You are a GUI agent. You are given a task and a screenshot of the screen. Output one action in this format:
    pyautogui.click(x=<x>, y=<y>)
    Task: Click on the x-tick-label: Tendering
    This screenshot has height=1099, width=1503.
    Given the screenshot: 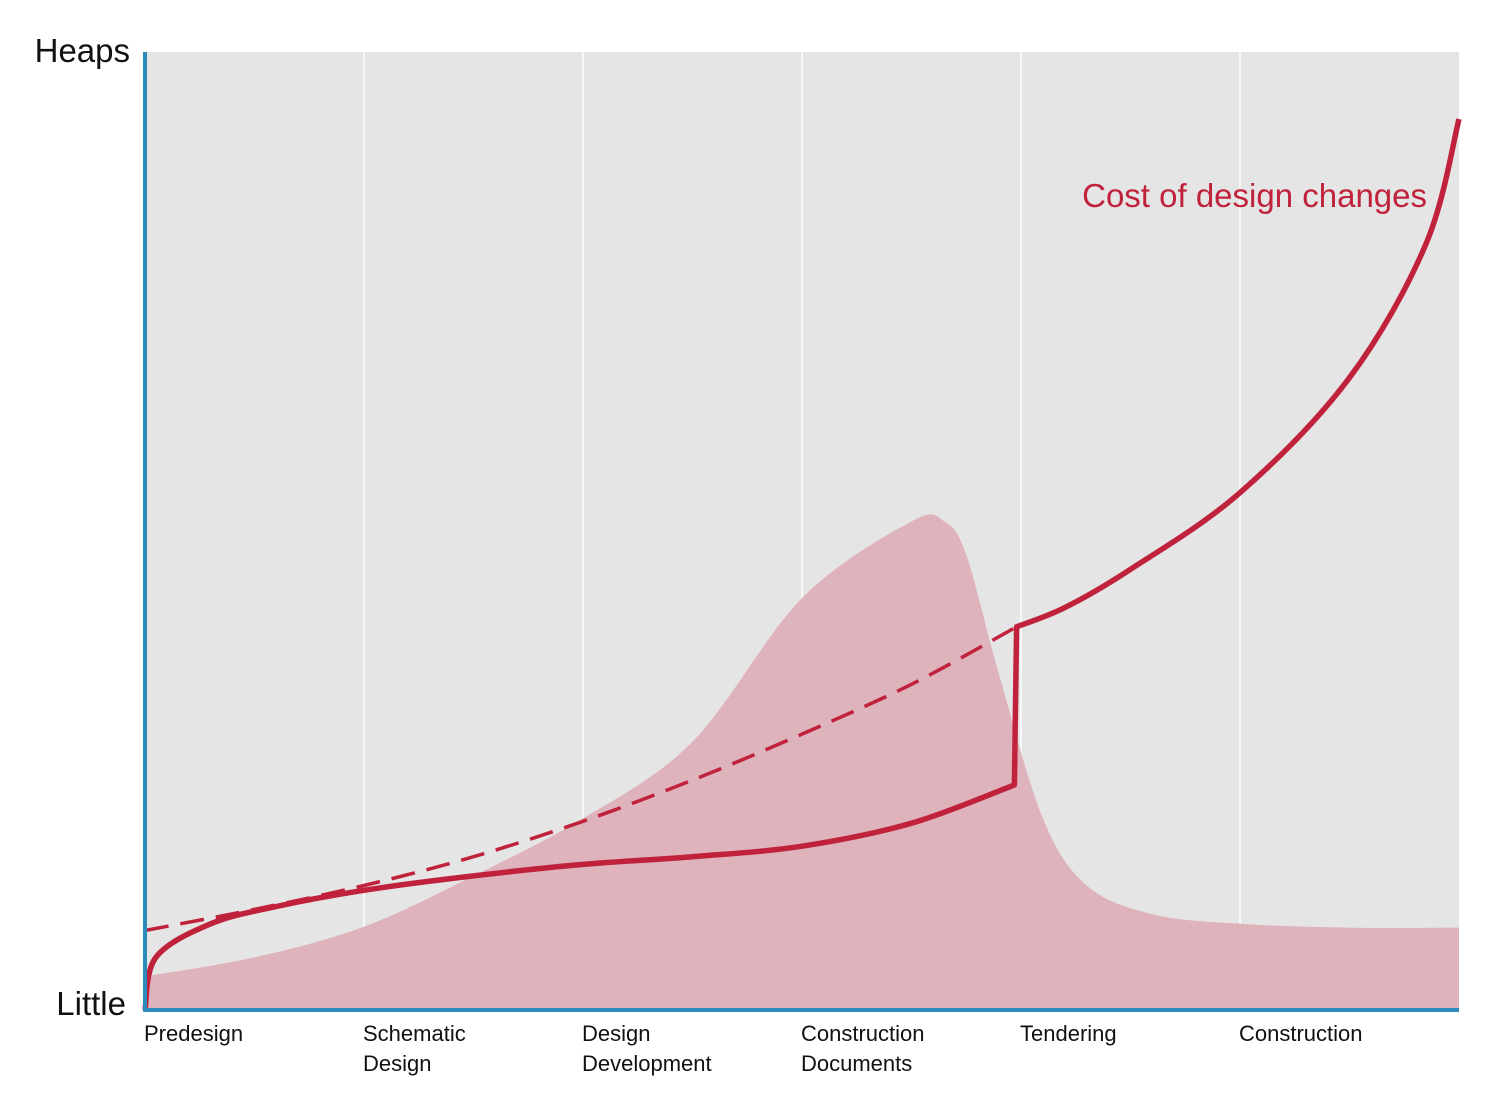 What is the action you would take?
    pyautogui.click(x=1068, y=1033)
    